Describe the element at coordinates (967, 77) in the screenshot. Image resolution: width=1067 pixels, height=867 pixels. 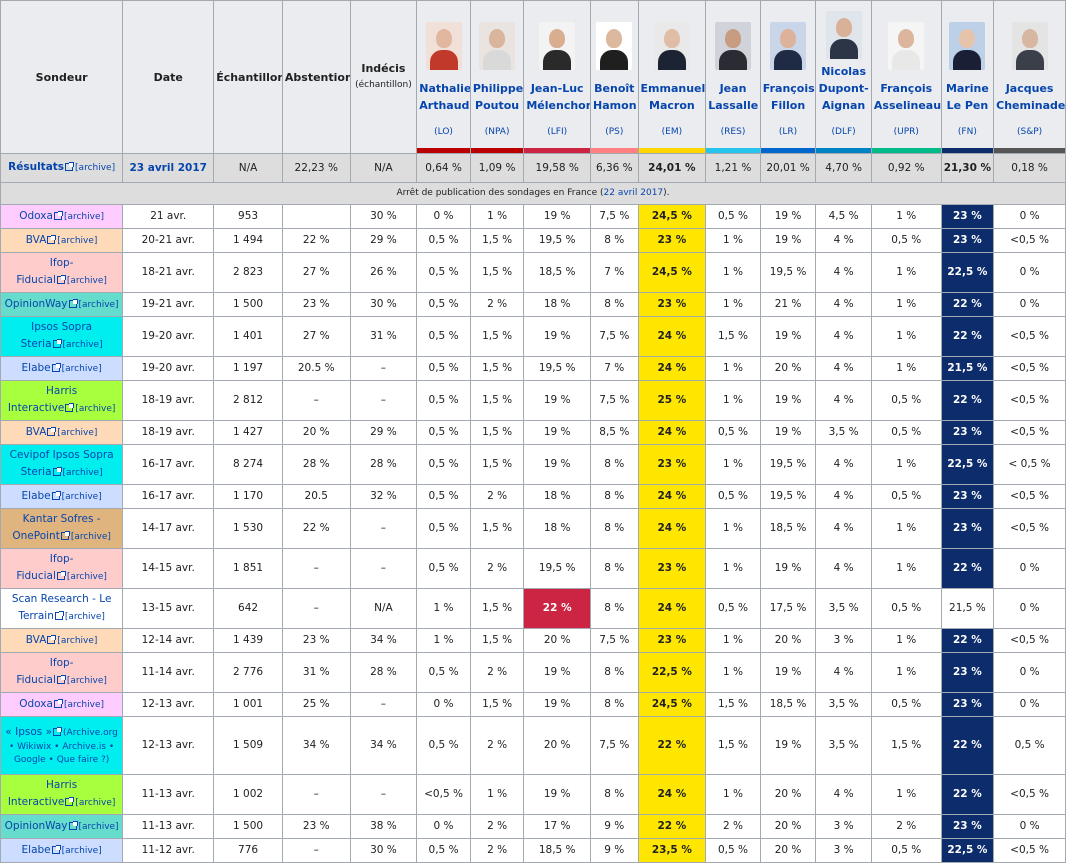
I see `cand-header-9: Marine Le Pen (FN)` at that location.